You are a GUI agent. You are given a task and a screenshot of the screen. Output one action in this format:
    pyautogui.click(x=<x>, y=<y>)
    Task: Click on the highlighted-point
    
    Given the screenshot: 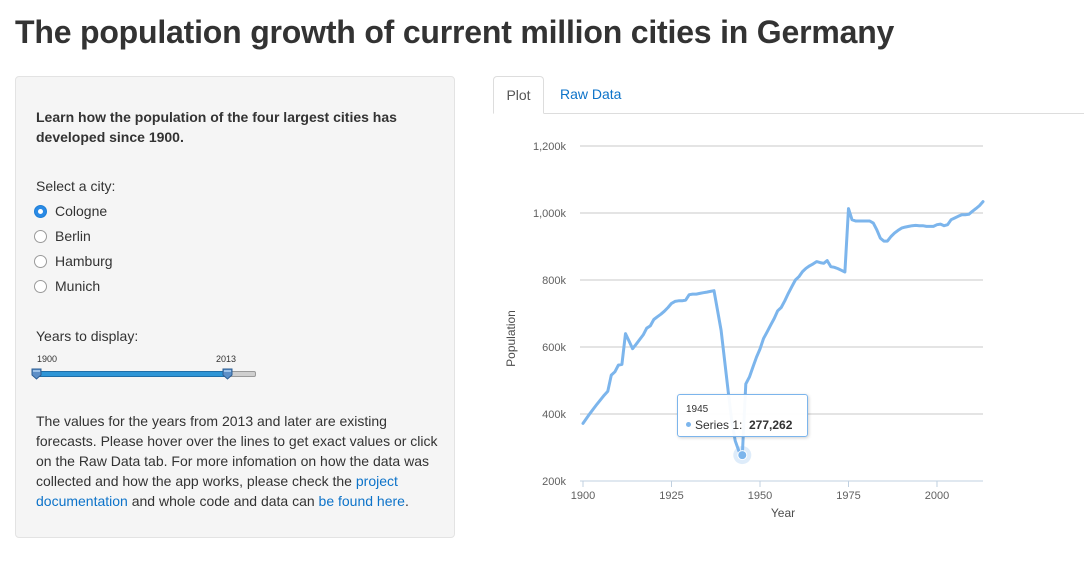 What is the action you would take?
    pyautogui.click(x=742, y=455)
    